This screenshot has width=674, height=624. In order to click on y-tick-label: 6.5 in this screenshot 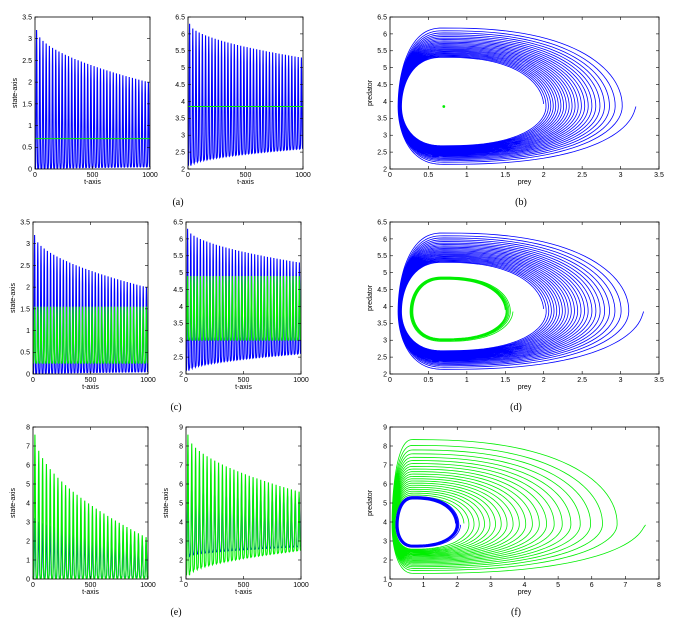, I will do `click(180, 17)`.